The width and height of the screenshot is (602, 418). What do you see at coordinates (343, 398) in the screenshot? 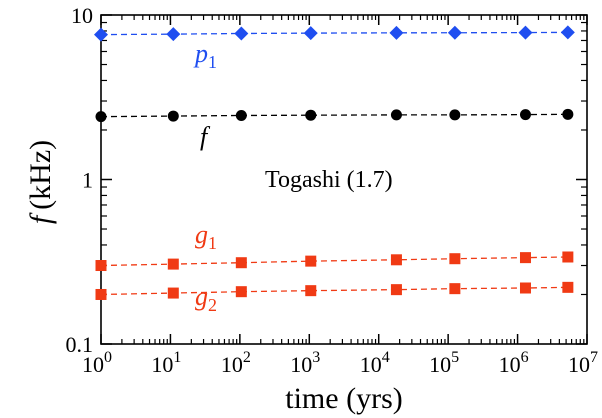
I see `x-axis-title: time (yrs)` at bounding box center [343, 398].